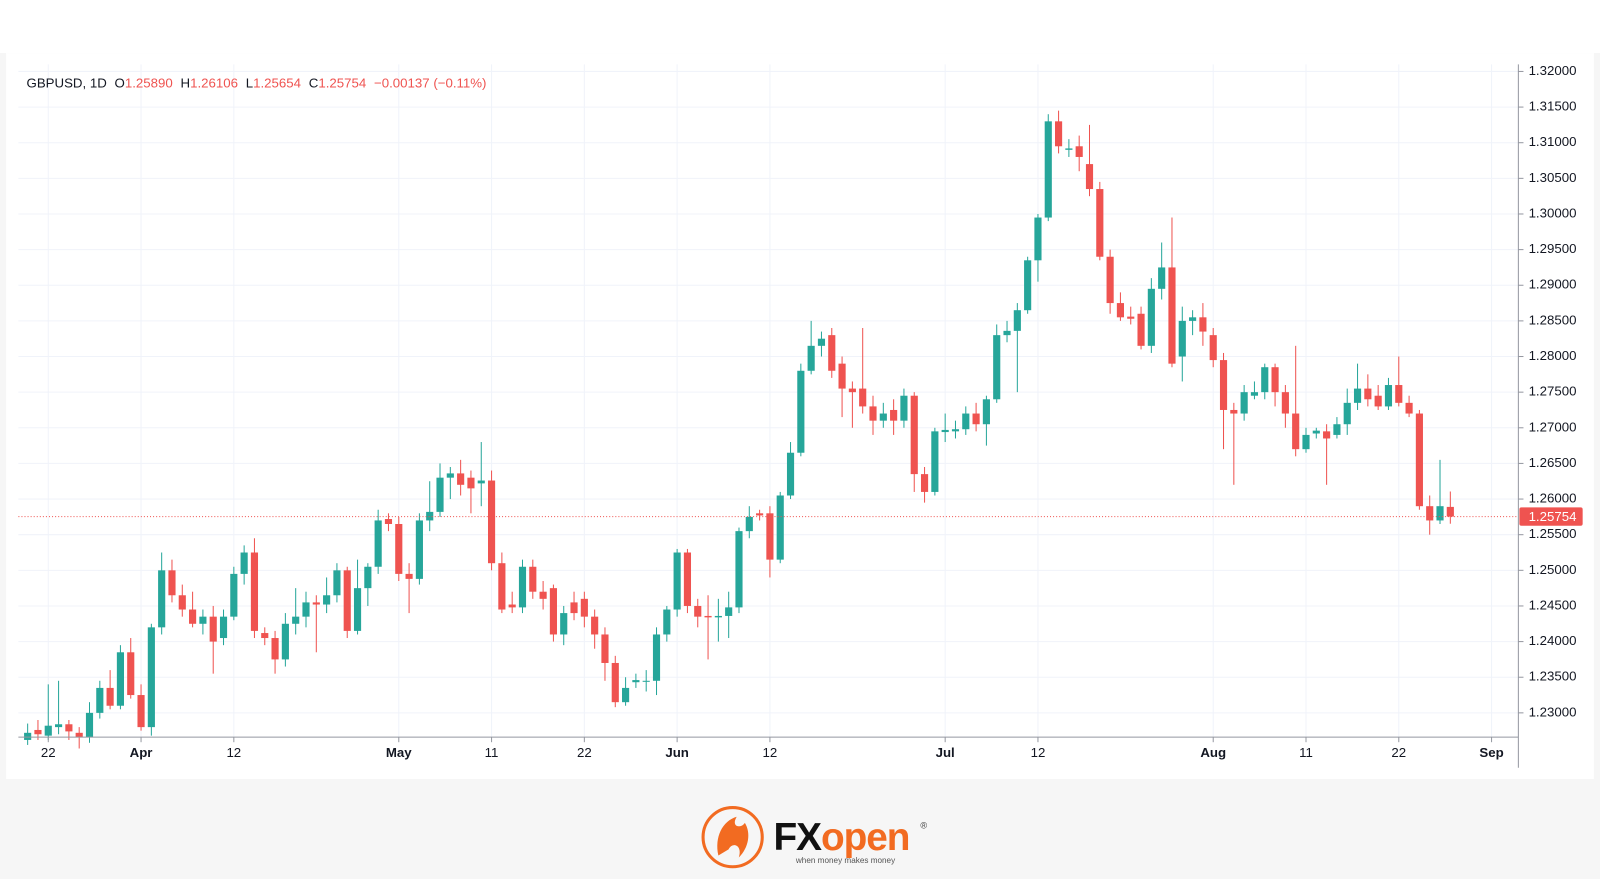 This screenshot has width=1600, height=879. Describe the element at coordinates (141, 752) in the screenshot. I see `x-tick-label: Apr` at that location.